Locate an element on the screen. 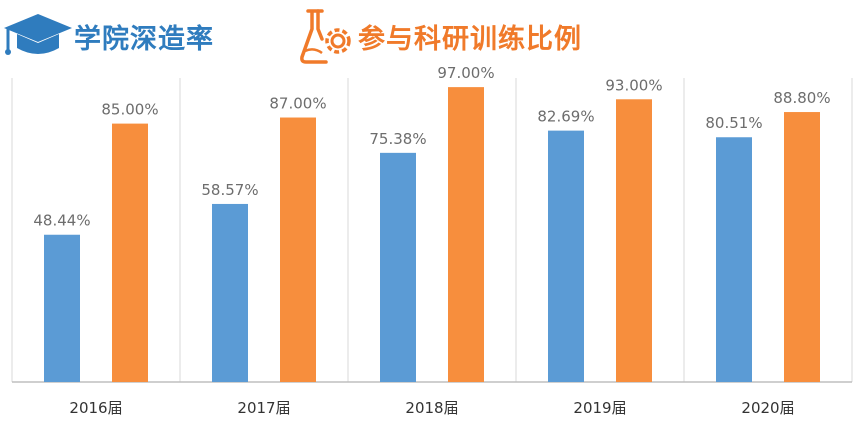 The width and height of the screenshot is (864, 427). data-label: 80.51% is located at coordinates (733, 123).